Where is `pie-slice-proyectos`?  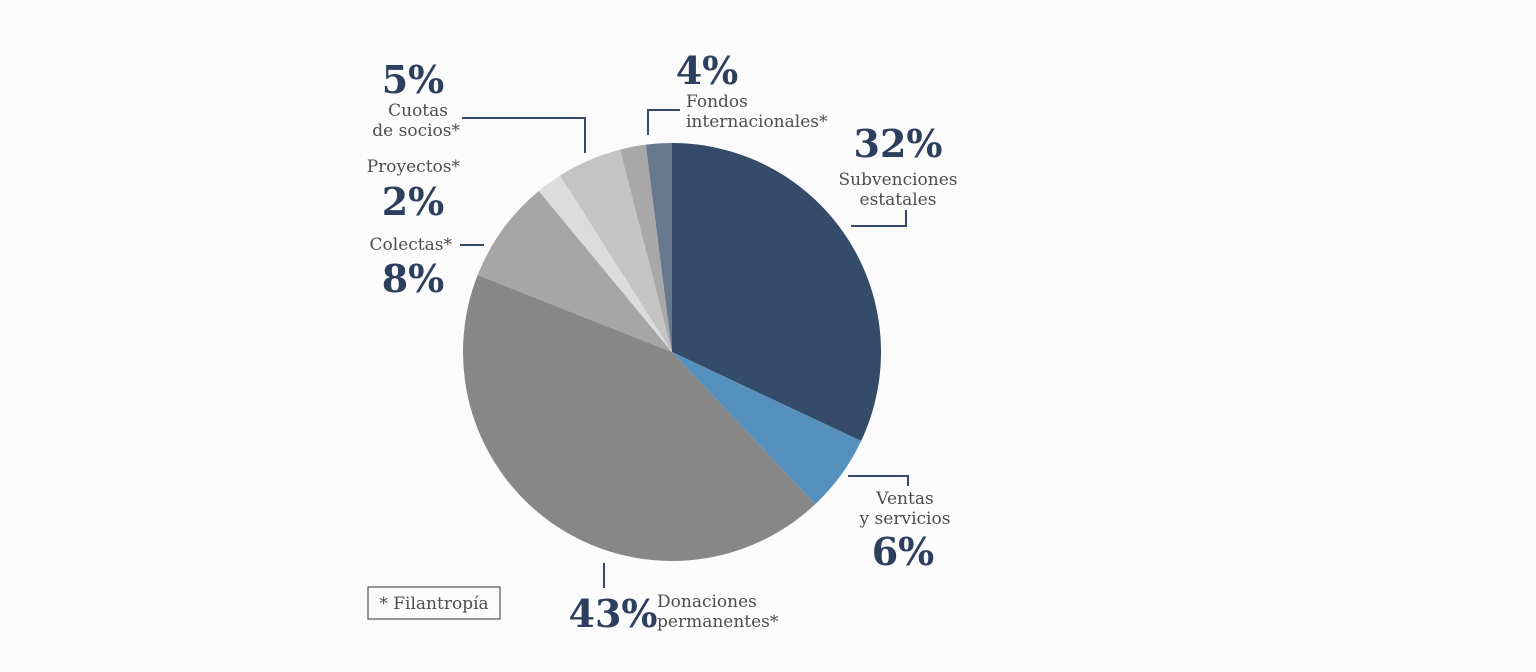
pie-slice-proyectos is located at coordinates (605, 263).